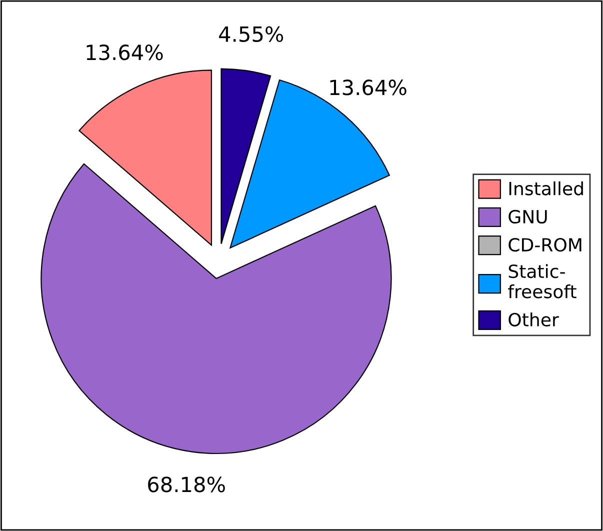 This screenshot has width=603, height=531. Describe the element at coordinates (545, 245) in the screenshot. I see `legend-label: CD-ROM` at that location.